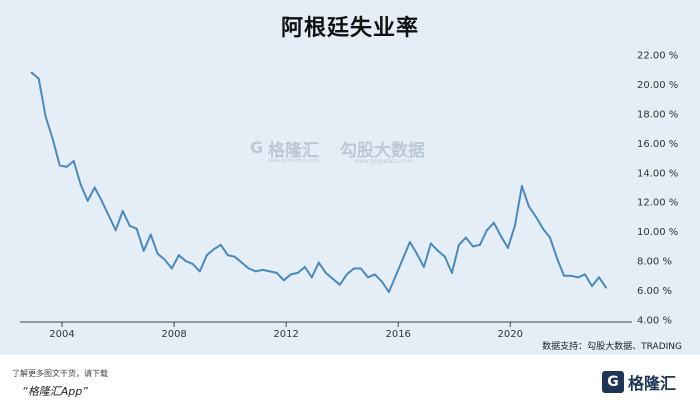  I want to click on y-tick-label: 14.00 %, so click(657, 173).